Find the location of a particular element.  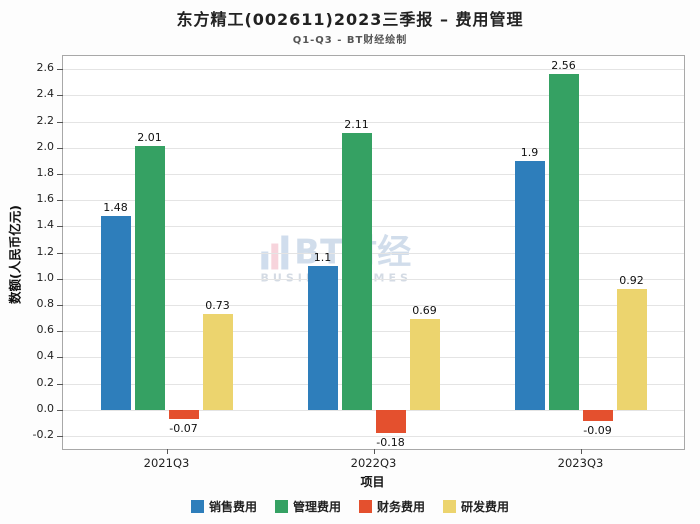

legend-label: 管理费用 is located at coordinates (316, 507).